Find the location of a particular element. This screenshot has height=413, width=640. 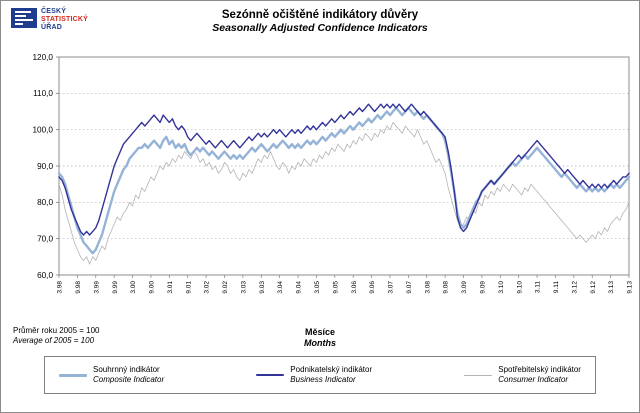

svg-text: 9.12 is located at coordinates (593, 287).